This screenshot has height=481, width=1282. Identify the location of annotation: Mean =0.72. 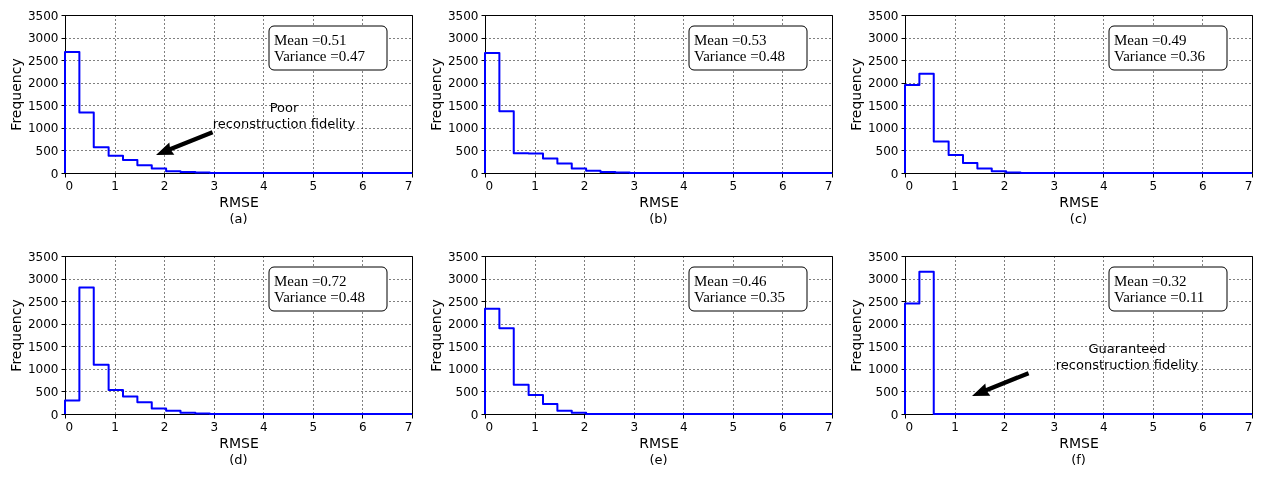
(310, 281).